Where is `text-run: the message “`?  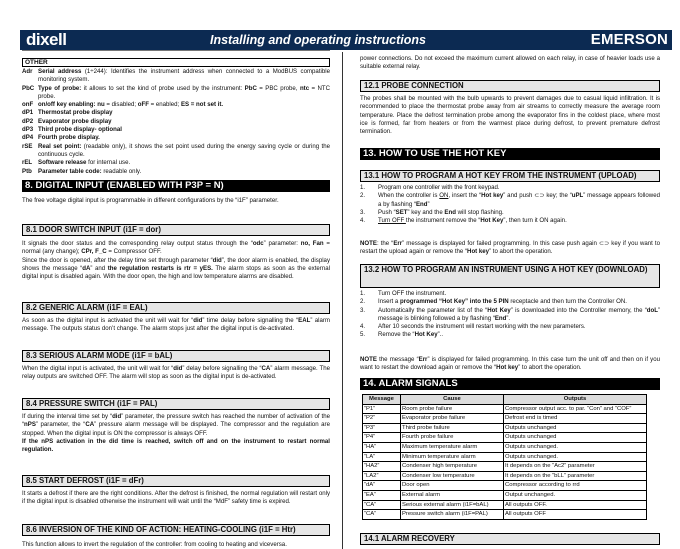
text-run: the message “ is located at coordinates (397, 359).